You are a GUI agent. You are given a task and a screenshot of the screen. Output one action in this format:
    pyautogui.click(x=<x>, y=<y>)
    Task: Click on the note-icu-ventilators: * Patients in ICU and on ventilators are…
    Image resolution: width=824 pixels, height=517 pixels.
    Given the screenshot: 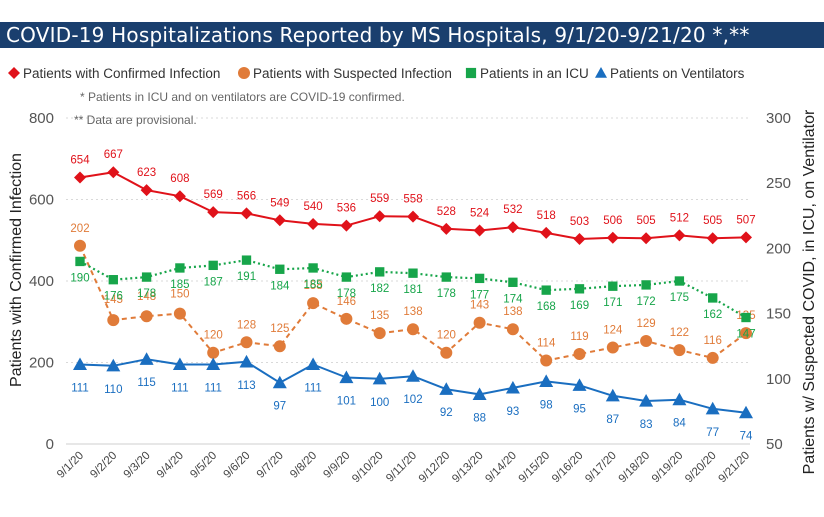 What is the action you would take?
    pyautogui.click(x=242, y=97)
    